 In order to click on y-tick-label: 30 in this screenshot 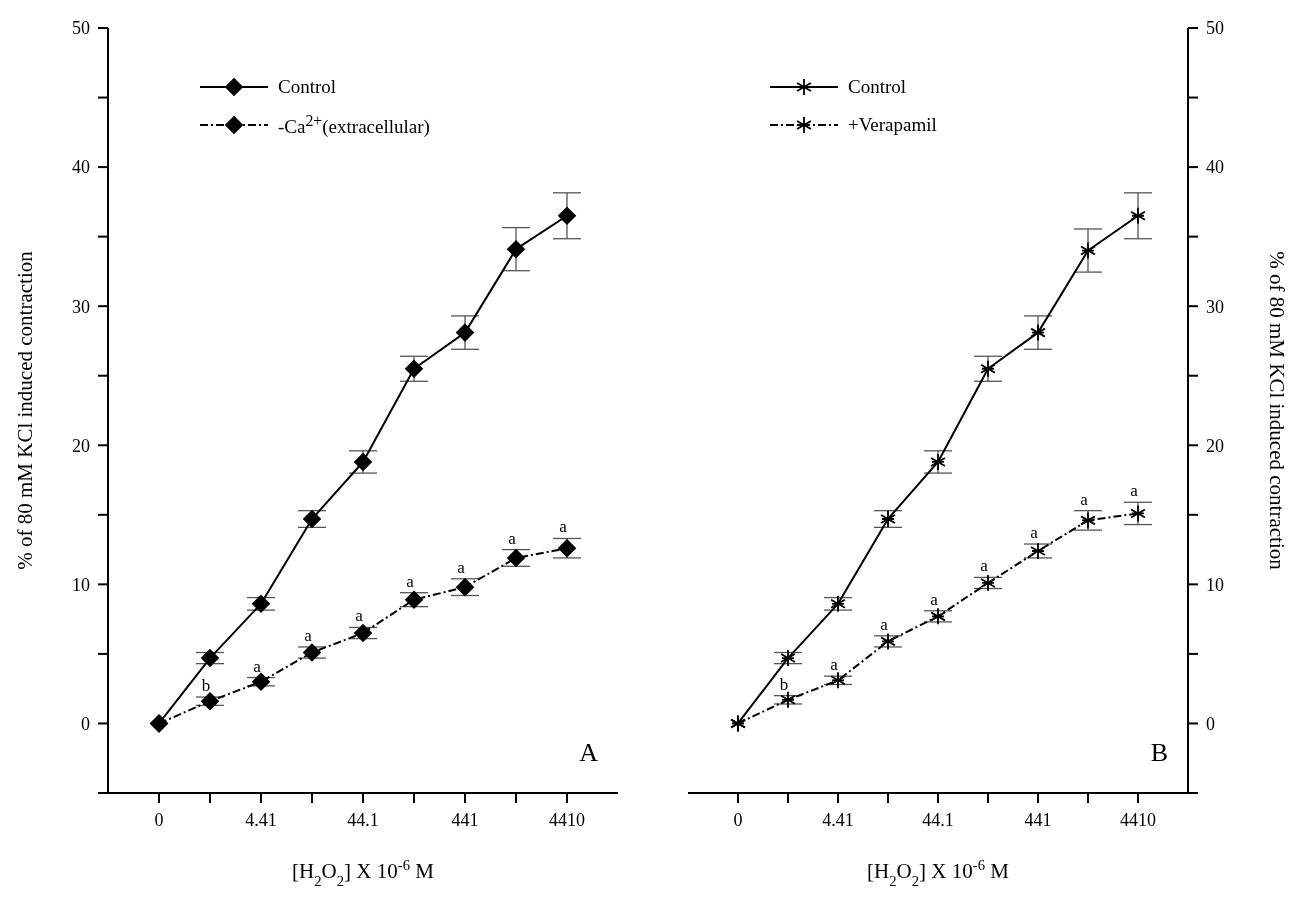, I will do `click(81, 306)`.